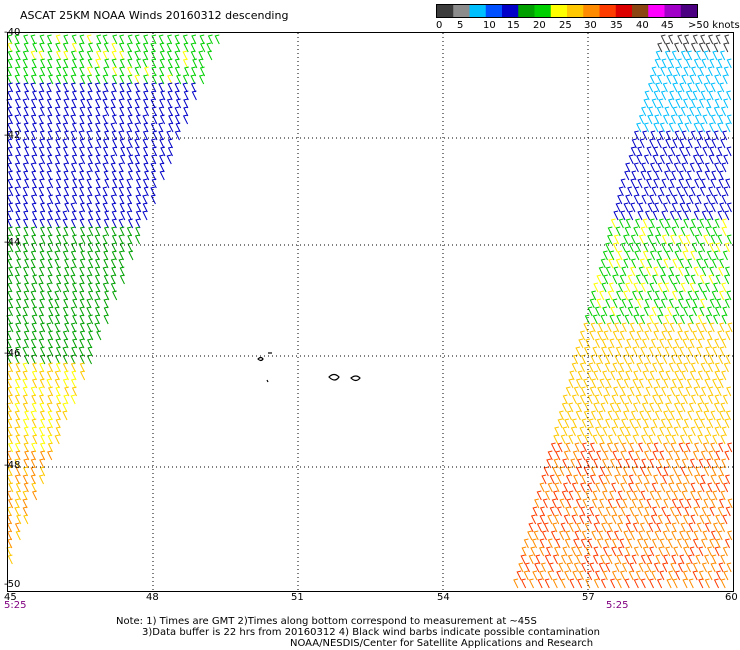 Image resolution: width=740 pixels, height=650 pixels. I want to click on lat-tick-50: -50, so click(12, 584).